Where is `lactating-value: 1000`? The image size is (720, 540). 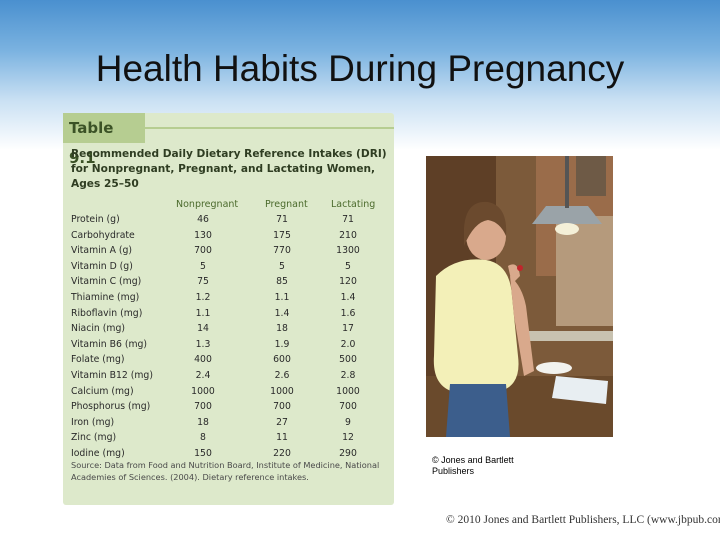
lactating-value: 1000 is located at coordinates (348, 391).